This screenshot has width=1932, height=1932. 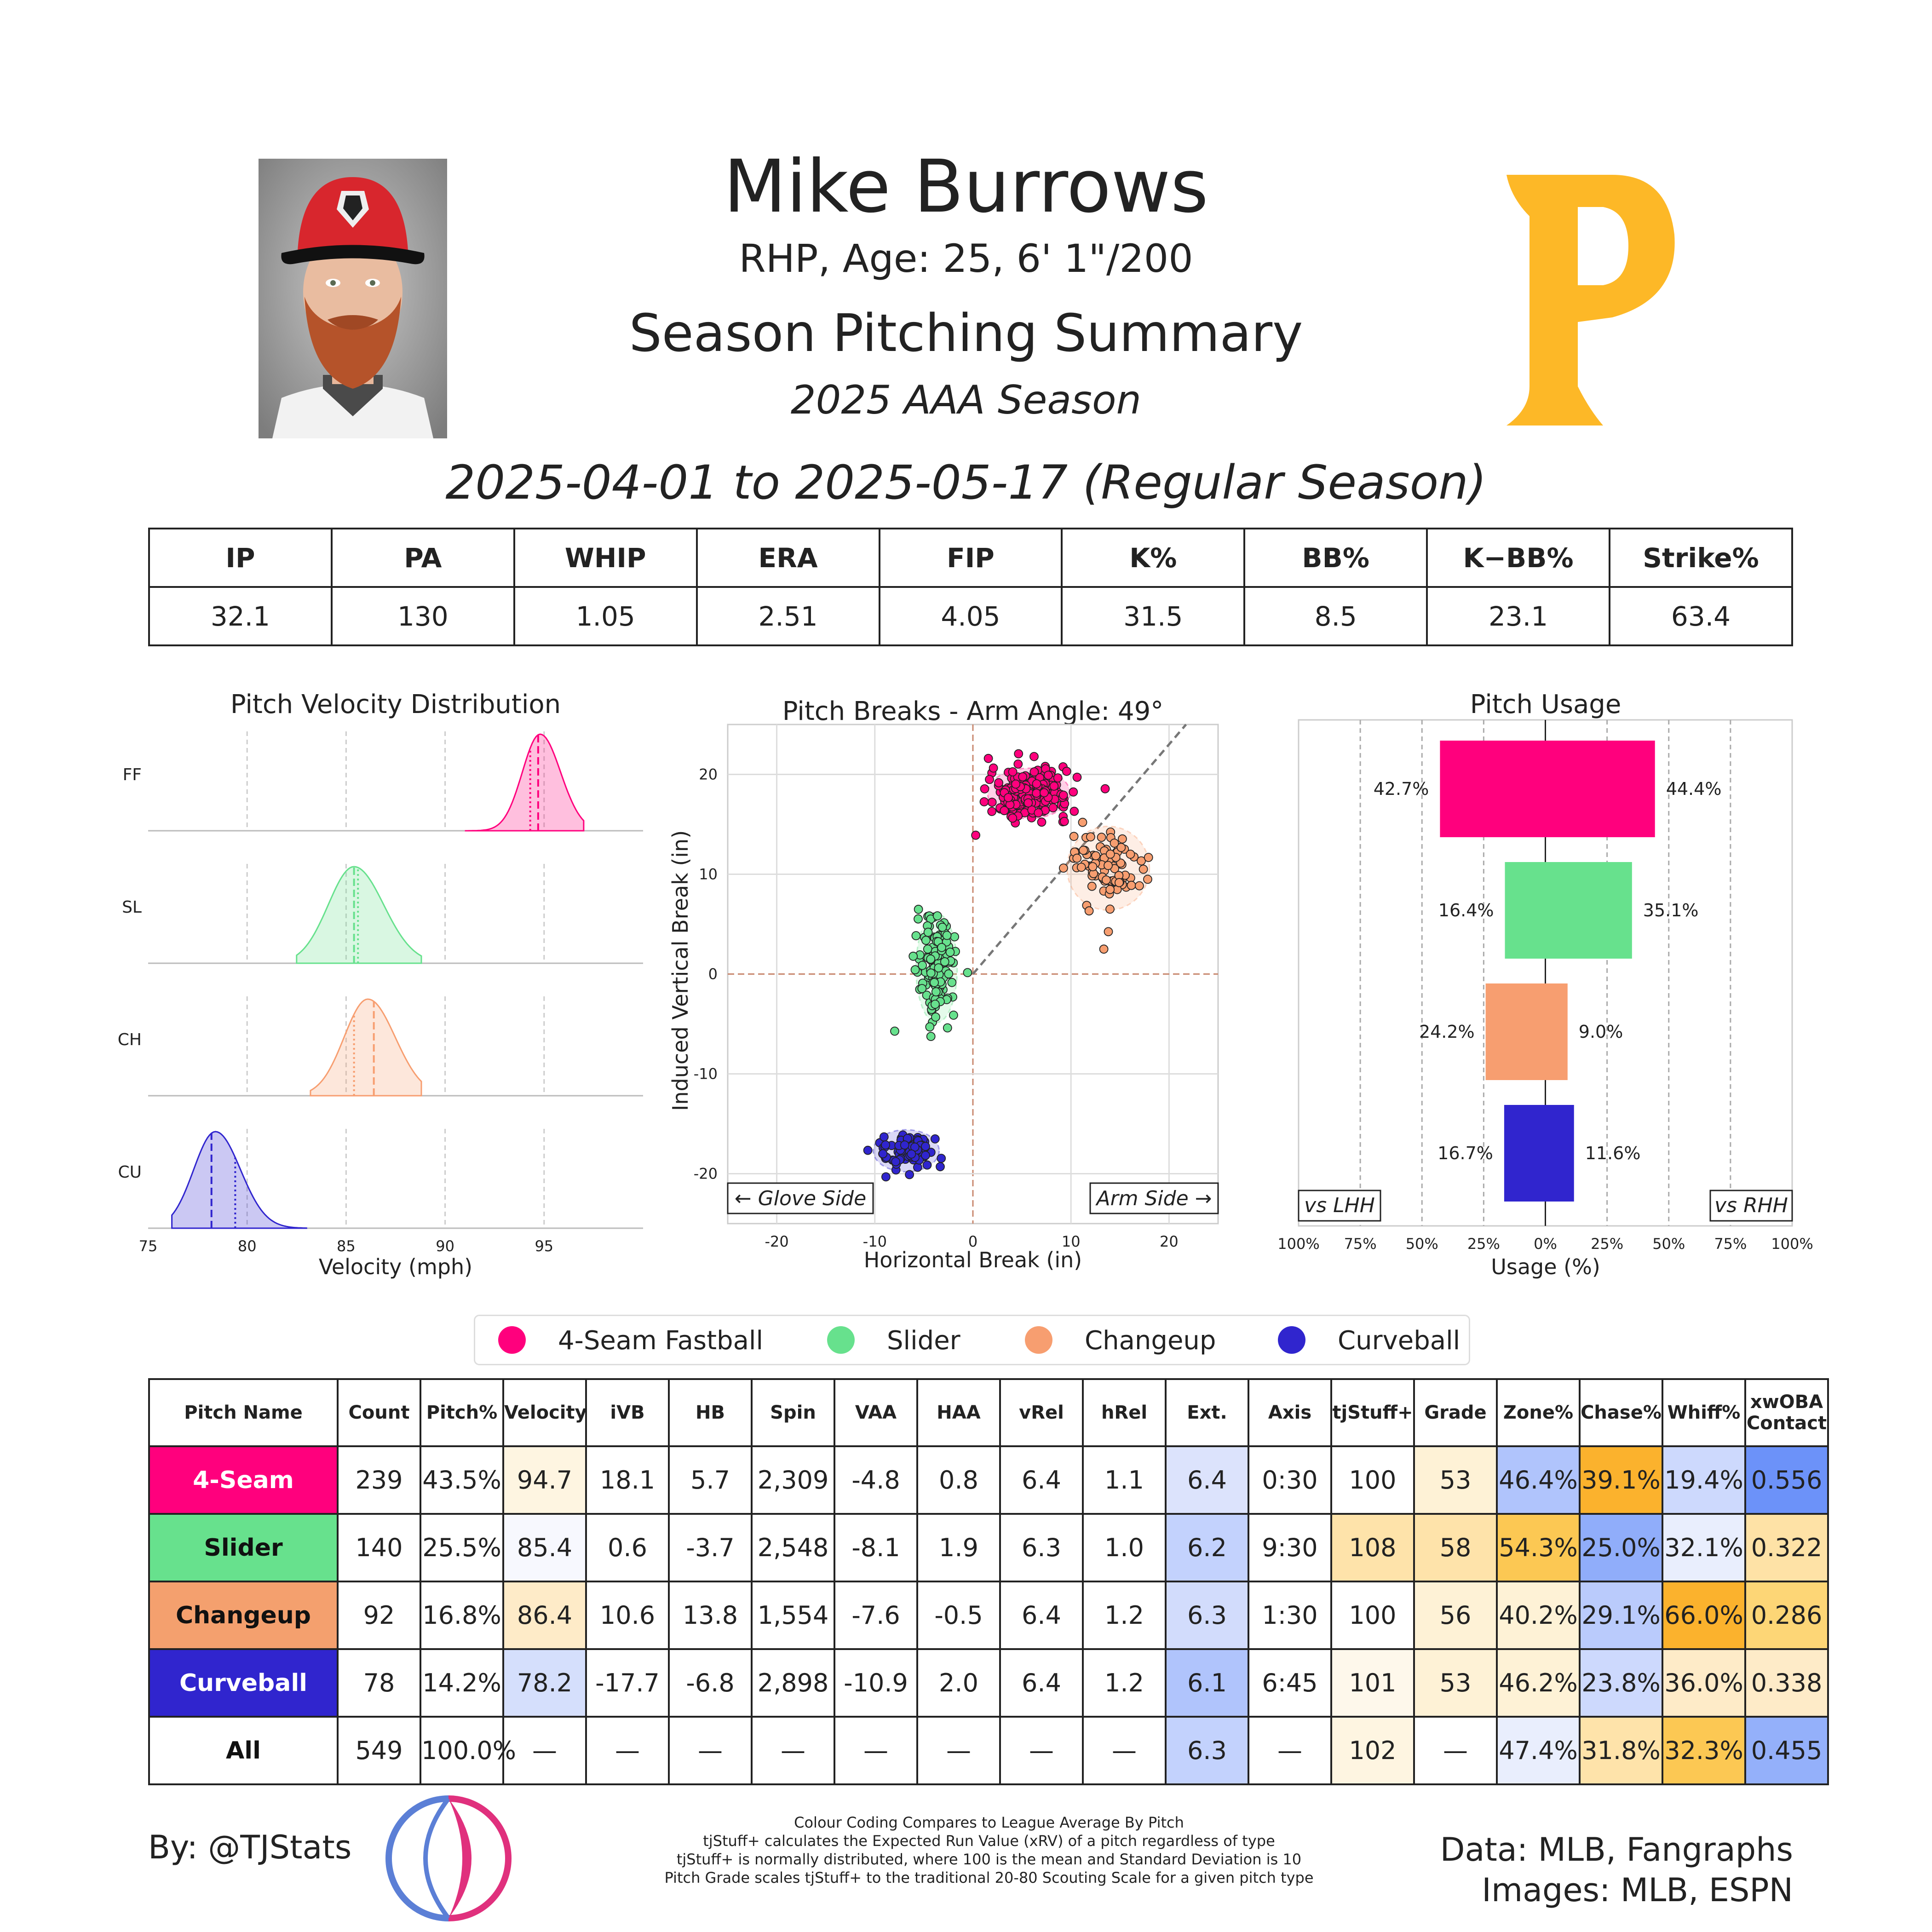 What do you see at coordinates (379, 1683) in the screenshot?
I see `pitch-table-cell: 78` at bounding box center [379, 1683].